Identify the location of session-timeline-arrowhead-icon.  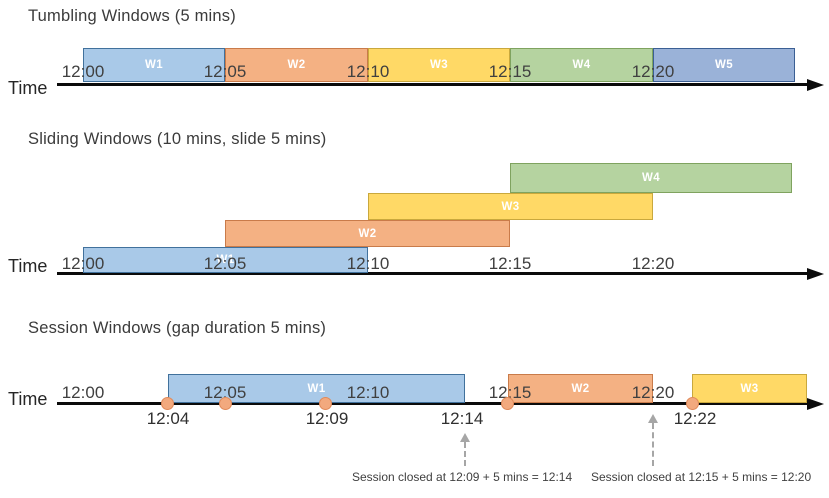
(815, 404).